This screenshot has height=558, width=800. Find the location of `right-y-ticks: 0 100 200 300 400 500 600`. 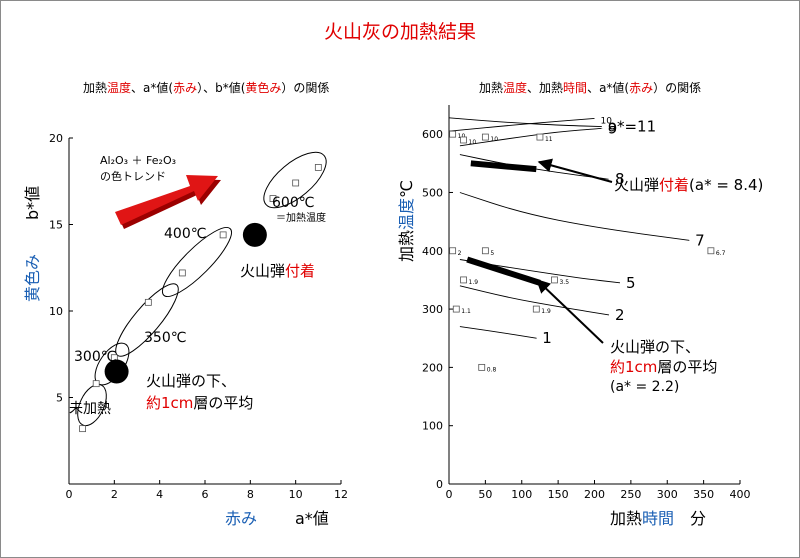

right-y-ticks: 0 100 200 300 400 500 600 is located at coordinates (437, 309).